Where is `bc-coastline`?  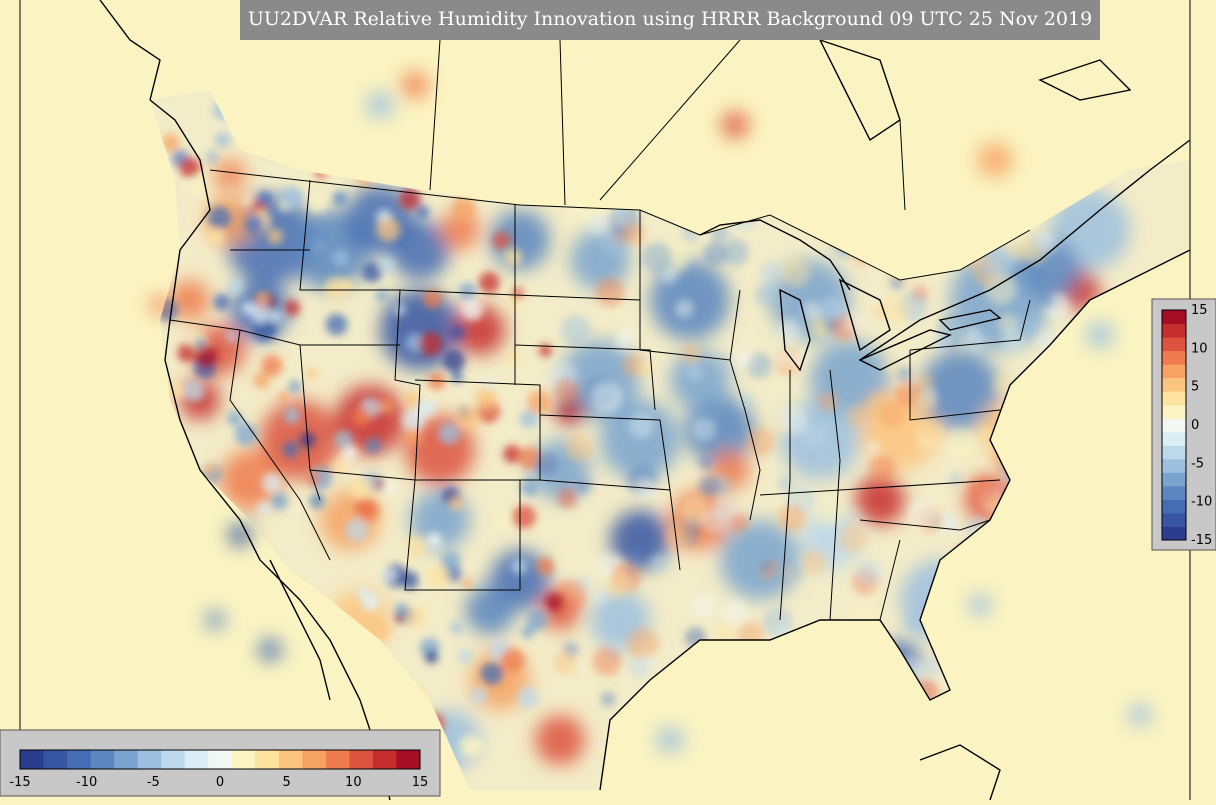
bc-coastline is located at coordinates (130, 50).